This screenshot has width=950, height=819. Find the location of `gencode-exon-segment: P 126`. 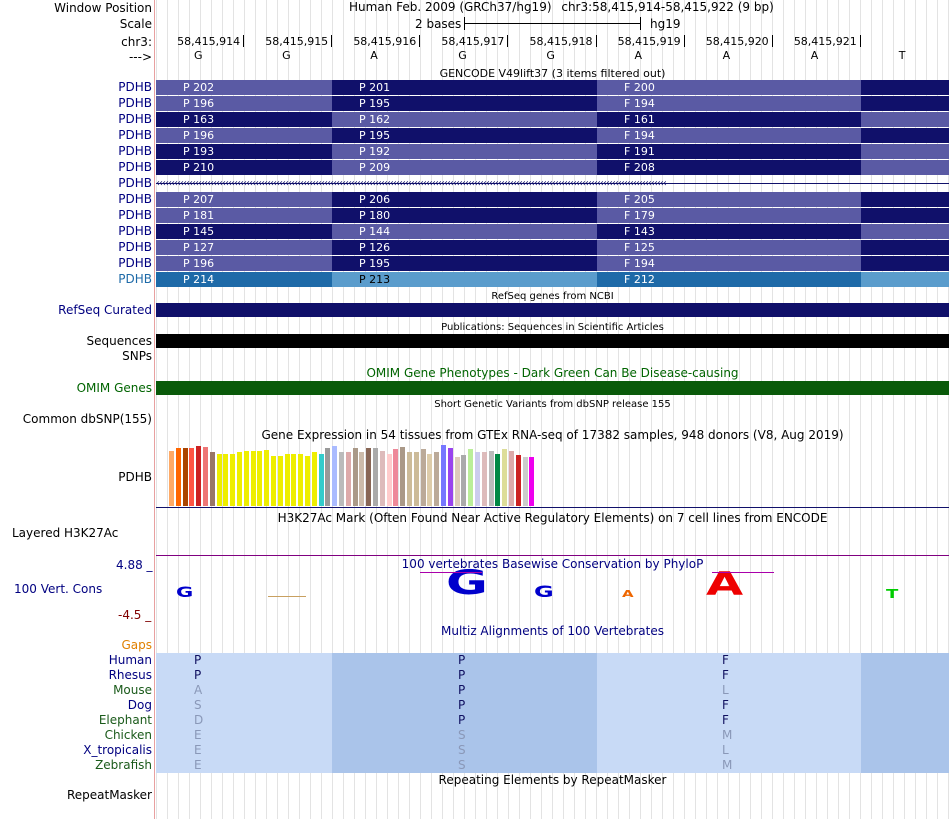

gencode-exon-segment: P 126 is located at coordinates (464, 247).